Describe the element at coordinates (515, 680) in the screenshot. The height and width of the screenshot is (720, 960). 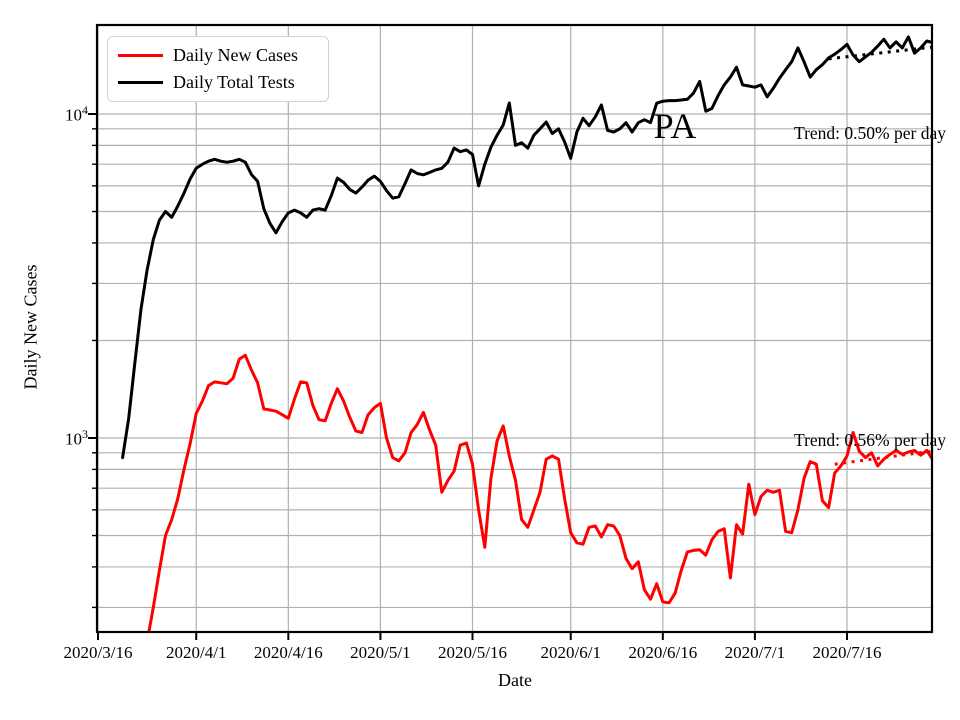
I see `x-axis-label: Date` at that location.